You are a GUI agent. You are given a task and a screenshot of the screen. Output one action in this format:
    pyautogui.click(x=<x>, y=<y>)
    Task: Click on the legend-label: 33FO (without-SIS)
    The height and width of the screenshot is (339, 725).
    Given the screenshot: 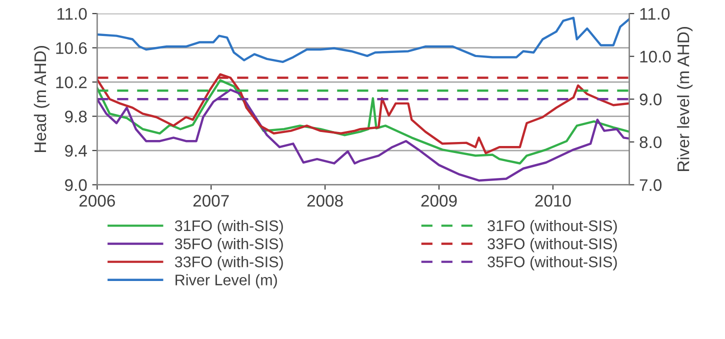 What is the action you would take?
    pyautogui.click(x=552, y=245)
    